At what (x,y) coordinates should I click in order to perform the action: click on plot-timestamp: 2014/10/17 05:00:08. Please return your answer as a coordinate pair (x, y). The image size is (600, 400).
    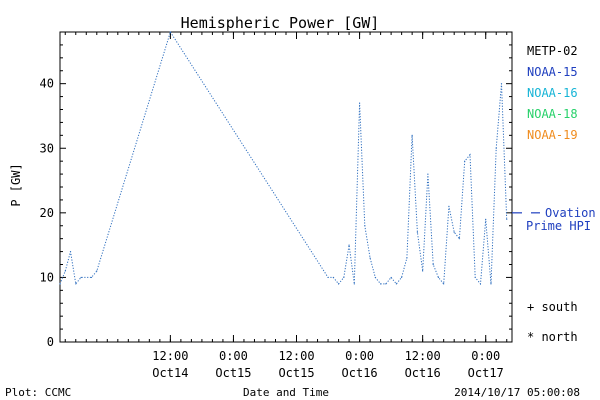
    Looking at the image, I should click on (517, 392).